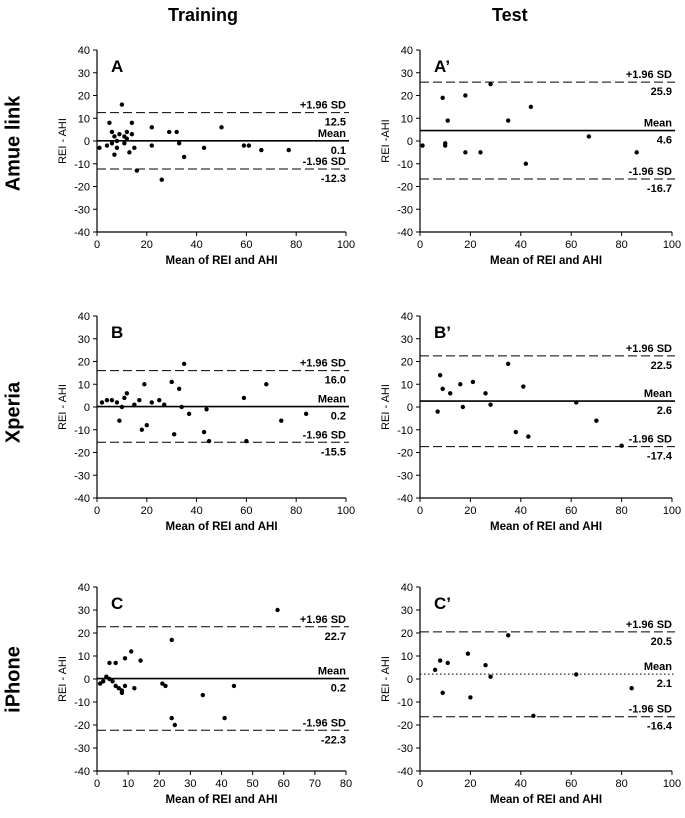 The image size is (685, 818). What do you see at coordinates (410, 680) in the screenshot?
I see `panel-6-y-tick-label: 0` at bounding box center [410, 680].